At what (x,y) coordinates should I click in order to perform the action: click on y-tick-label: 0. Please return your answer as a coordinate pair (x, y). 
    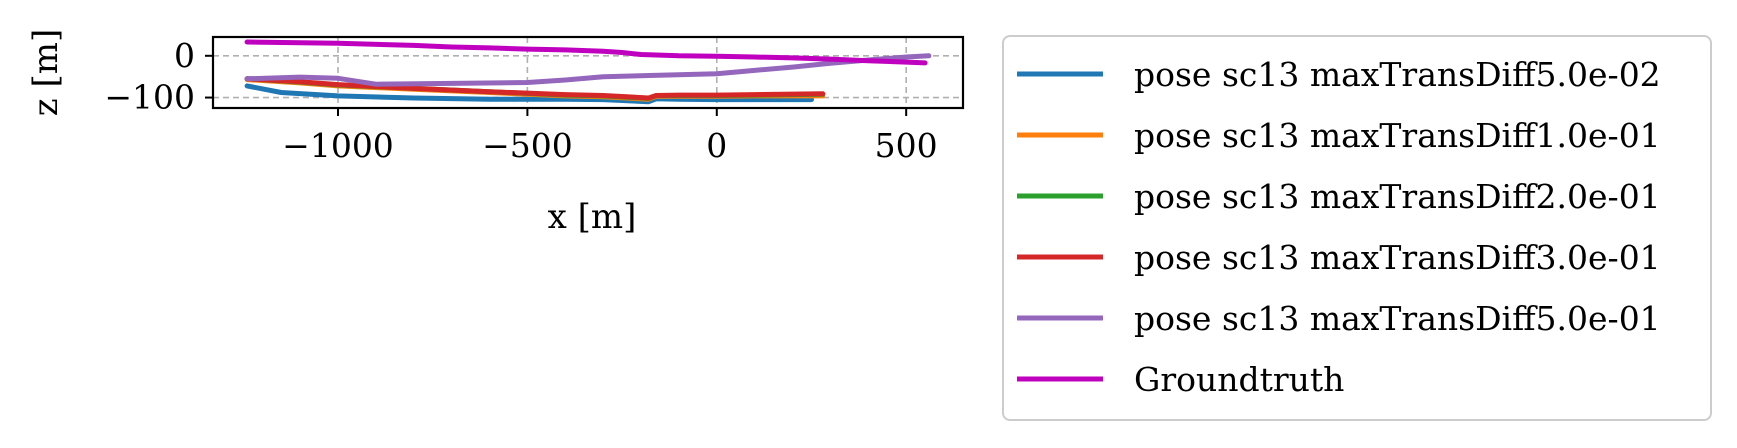
    Looking at the image, I should click on (184, 55).